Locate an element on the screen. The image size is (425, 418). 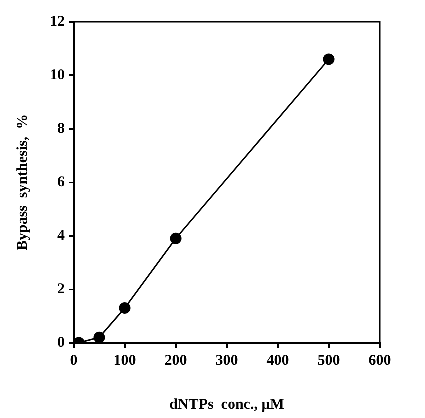
y-tick-label: 0 is located at coordinates (61, 342).